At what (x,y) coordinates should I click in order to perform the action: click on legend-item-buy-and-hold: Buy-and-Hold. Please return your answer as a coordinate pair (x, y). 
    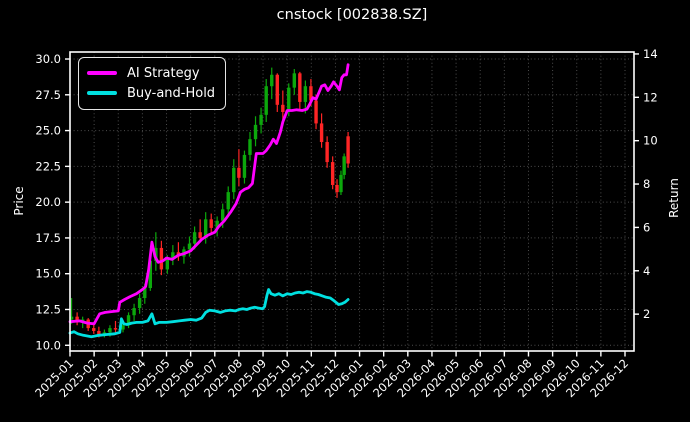
    Looking at the image, I should click on (152, 93).